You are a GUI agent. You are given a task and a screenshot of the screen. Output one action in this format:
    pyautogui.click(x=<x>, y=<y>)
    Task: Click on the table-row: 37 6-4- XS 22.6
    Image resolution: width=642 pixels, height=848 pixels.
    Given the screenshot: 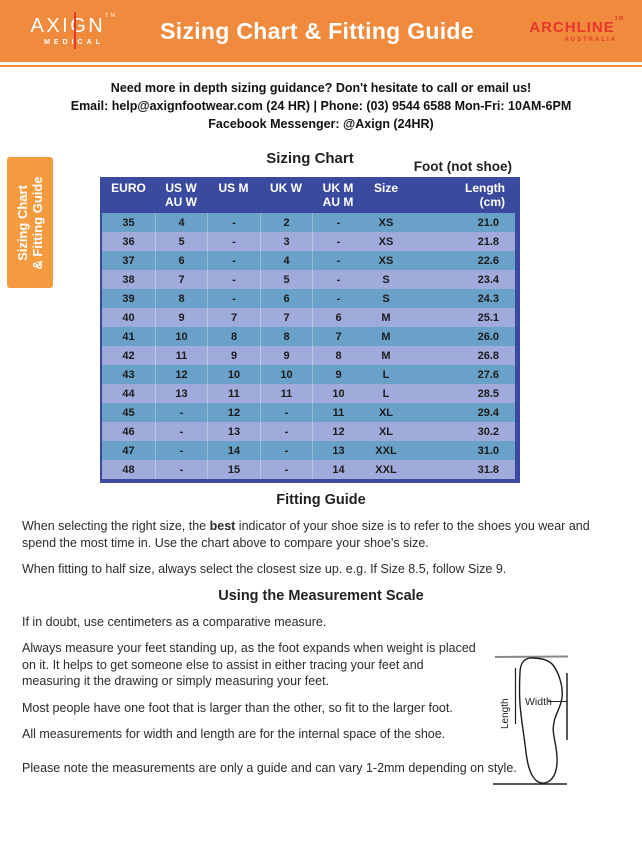 What is the action you would take?
    pyautogui.click(x=308, y=260)
    